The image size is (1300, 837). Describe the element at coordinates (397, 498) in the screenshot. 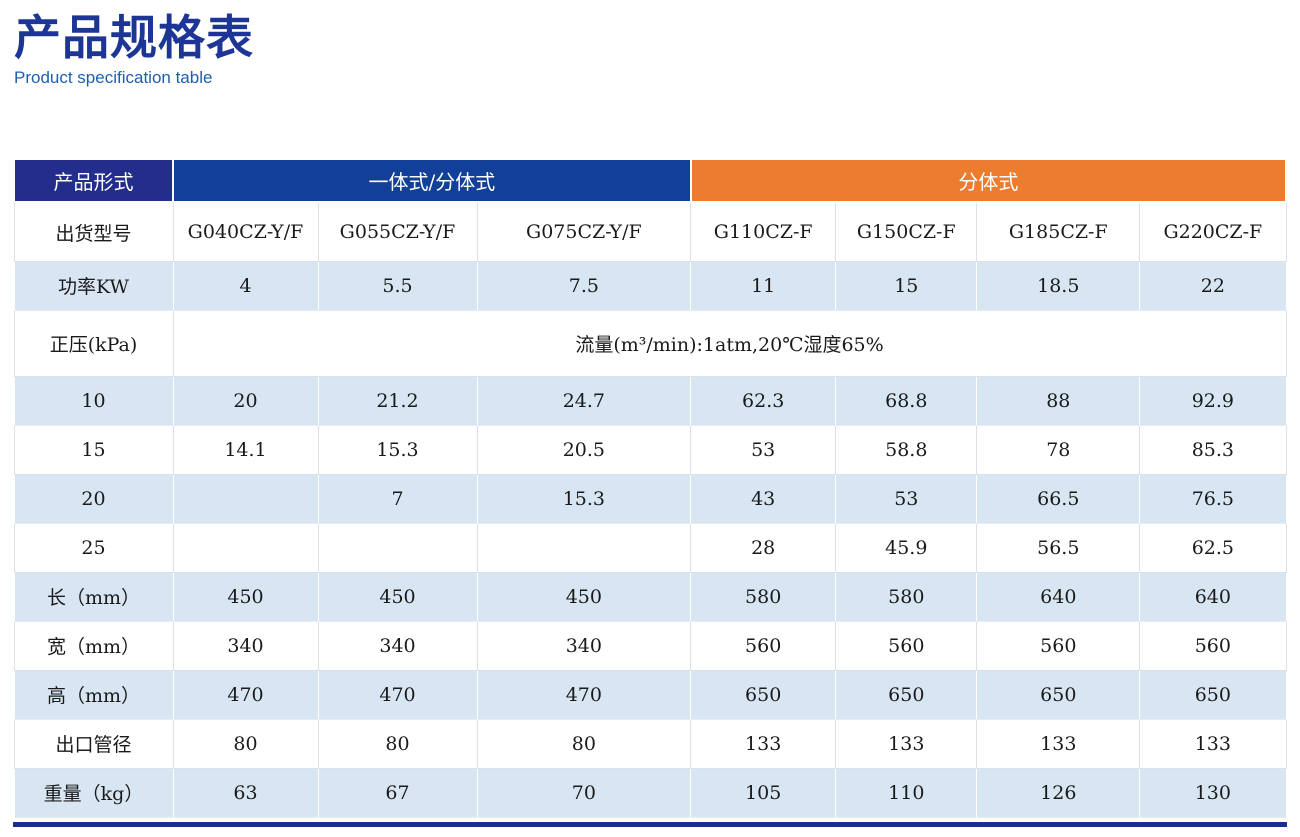

I see `table-cell: 7` at that location.